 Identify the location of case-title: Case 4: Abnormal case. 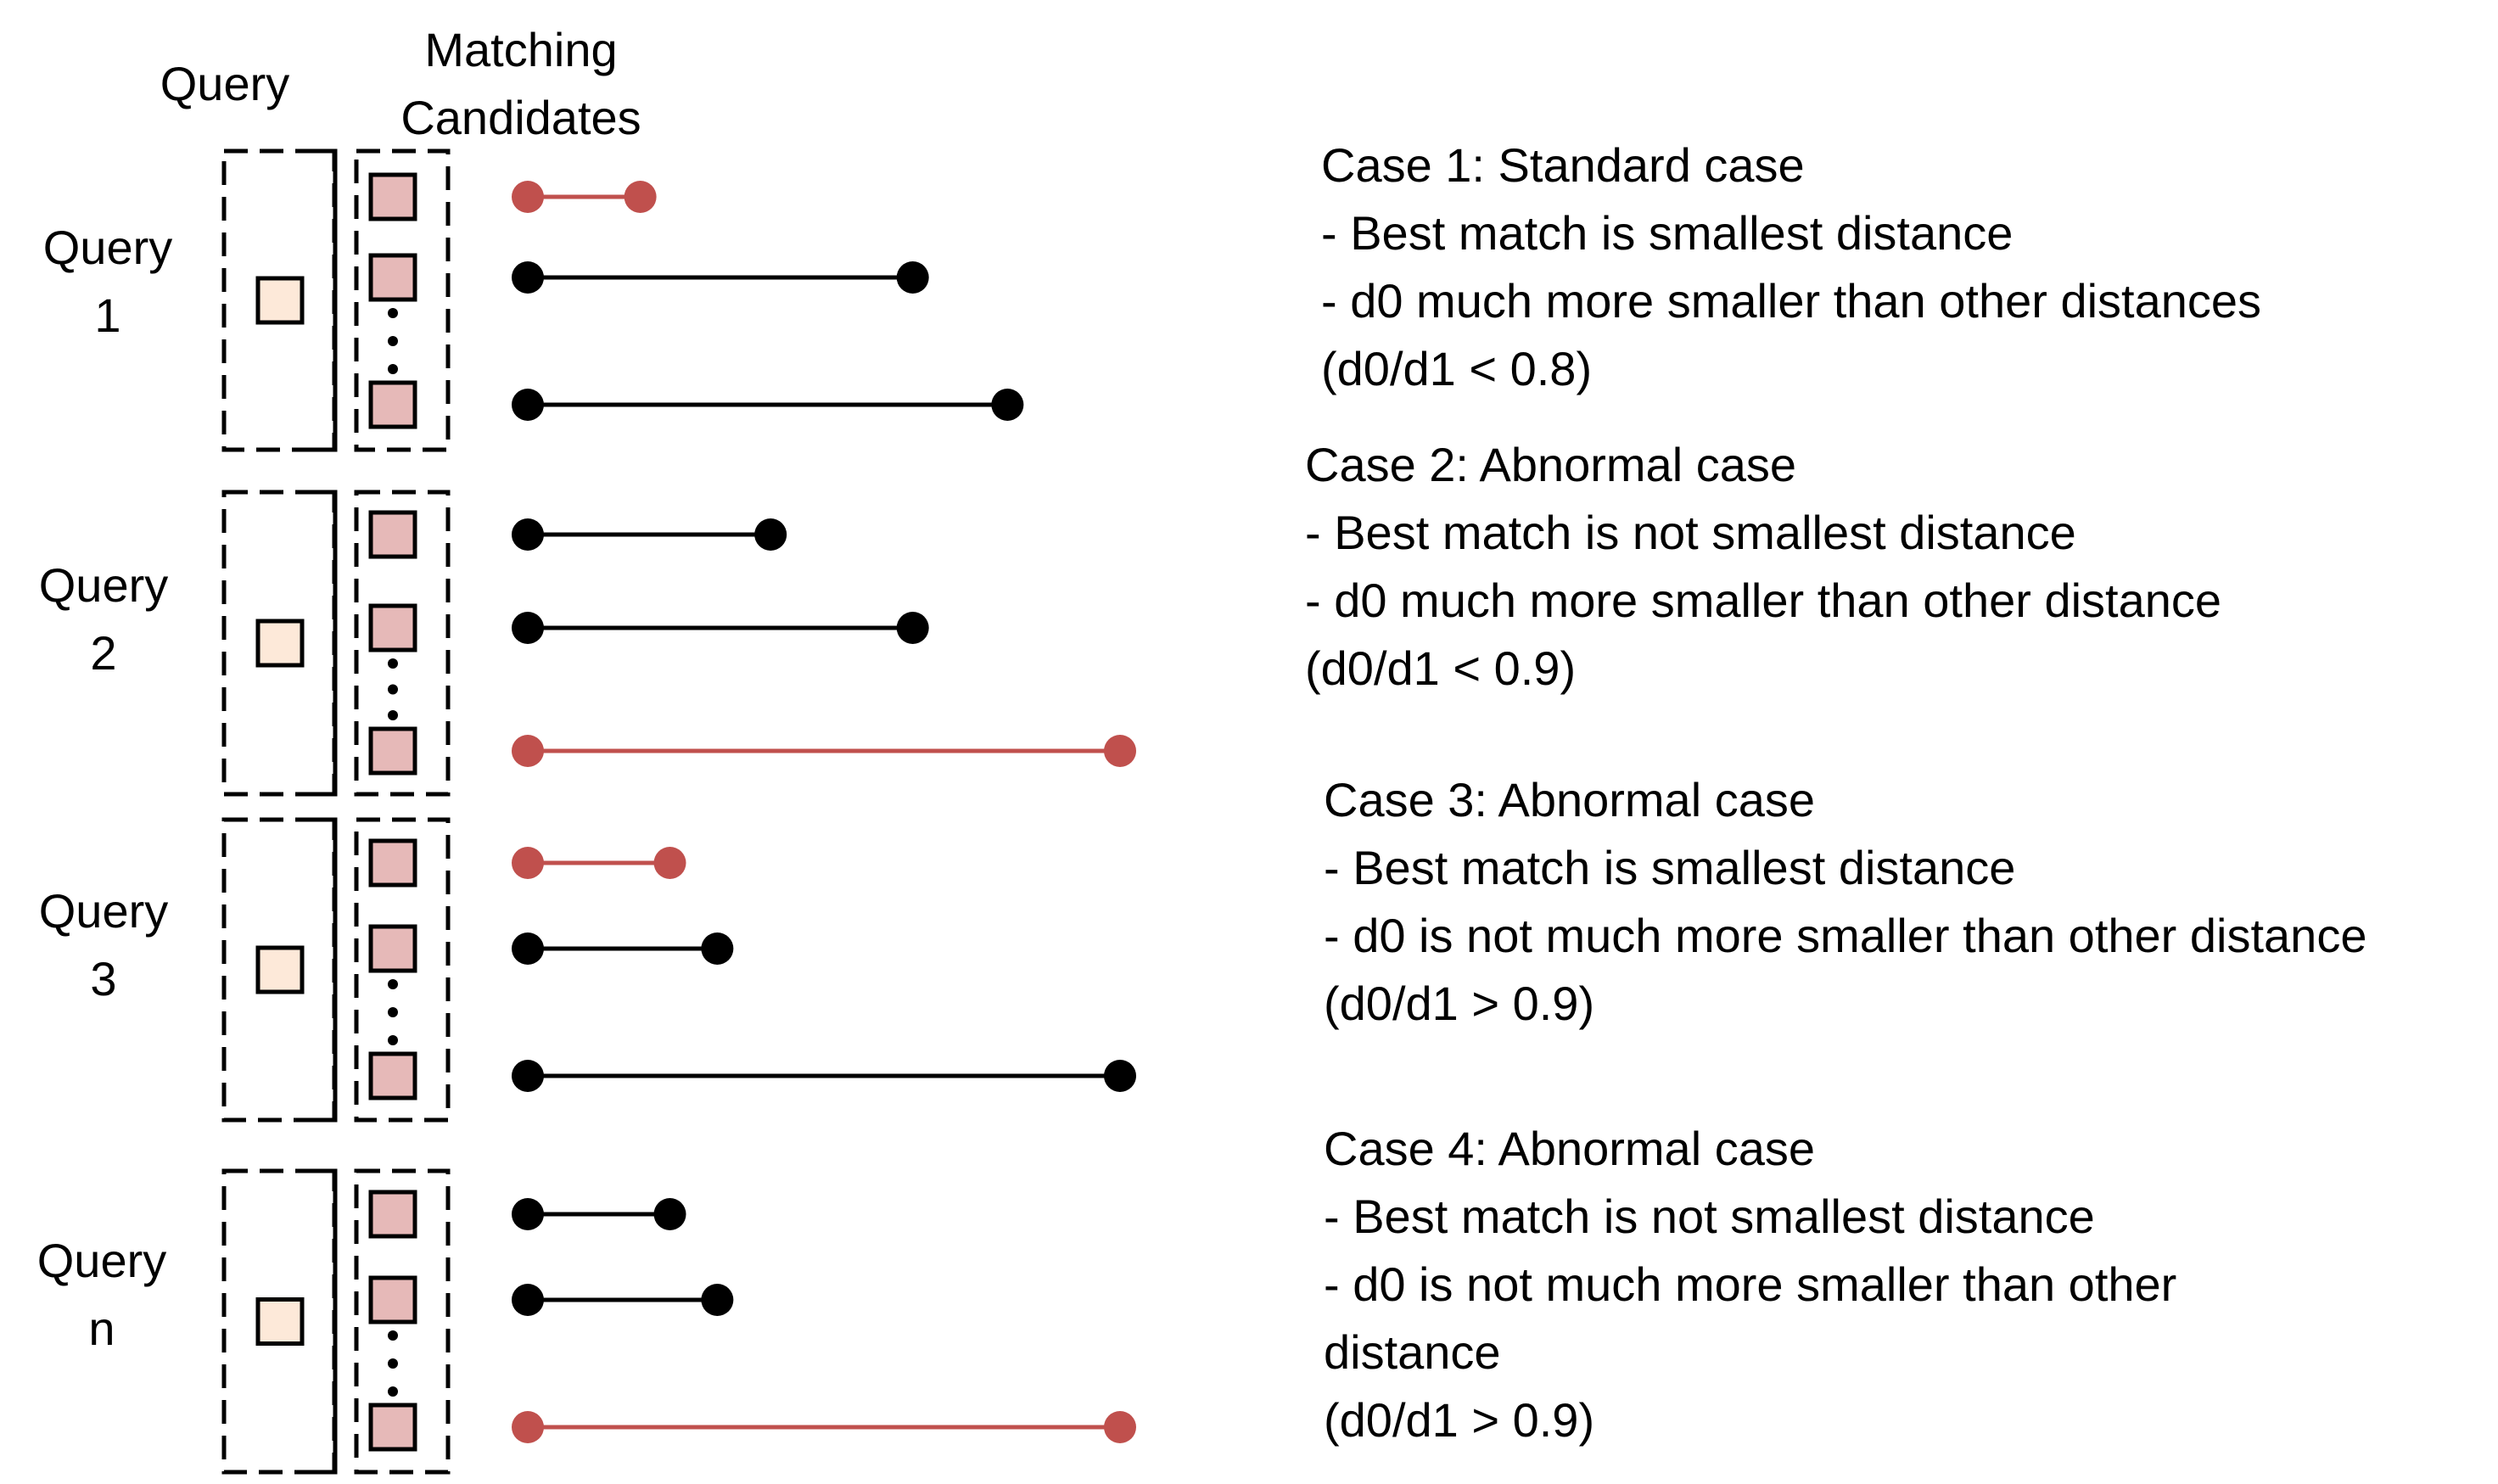
(1569, 1148).